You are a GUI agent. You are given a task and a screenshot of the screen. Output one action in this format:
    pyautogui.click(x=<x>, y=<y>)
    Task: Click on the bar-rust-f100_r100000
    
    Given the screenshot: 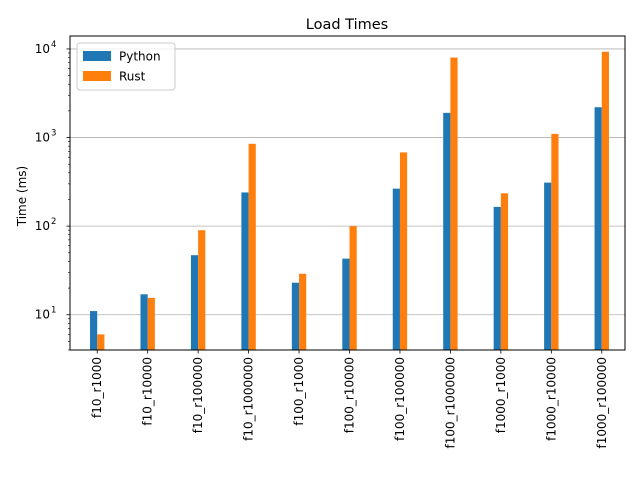 What is the action you would take?
    pyautogui.click(x=403, y=251)
    